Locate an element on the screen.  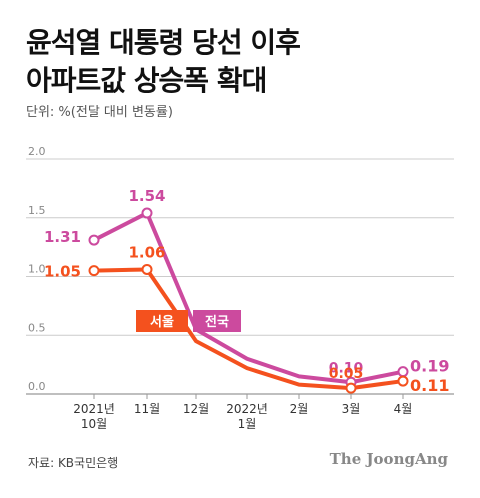
data-label: 1.54 is located at coordinates (146, 196).